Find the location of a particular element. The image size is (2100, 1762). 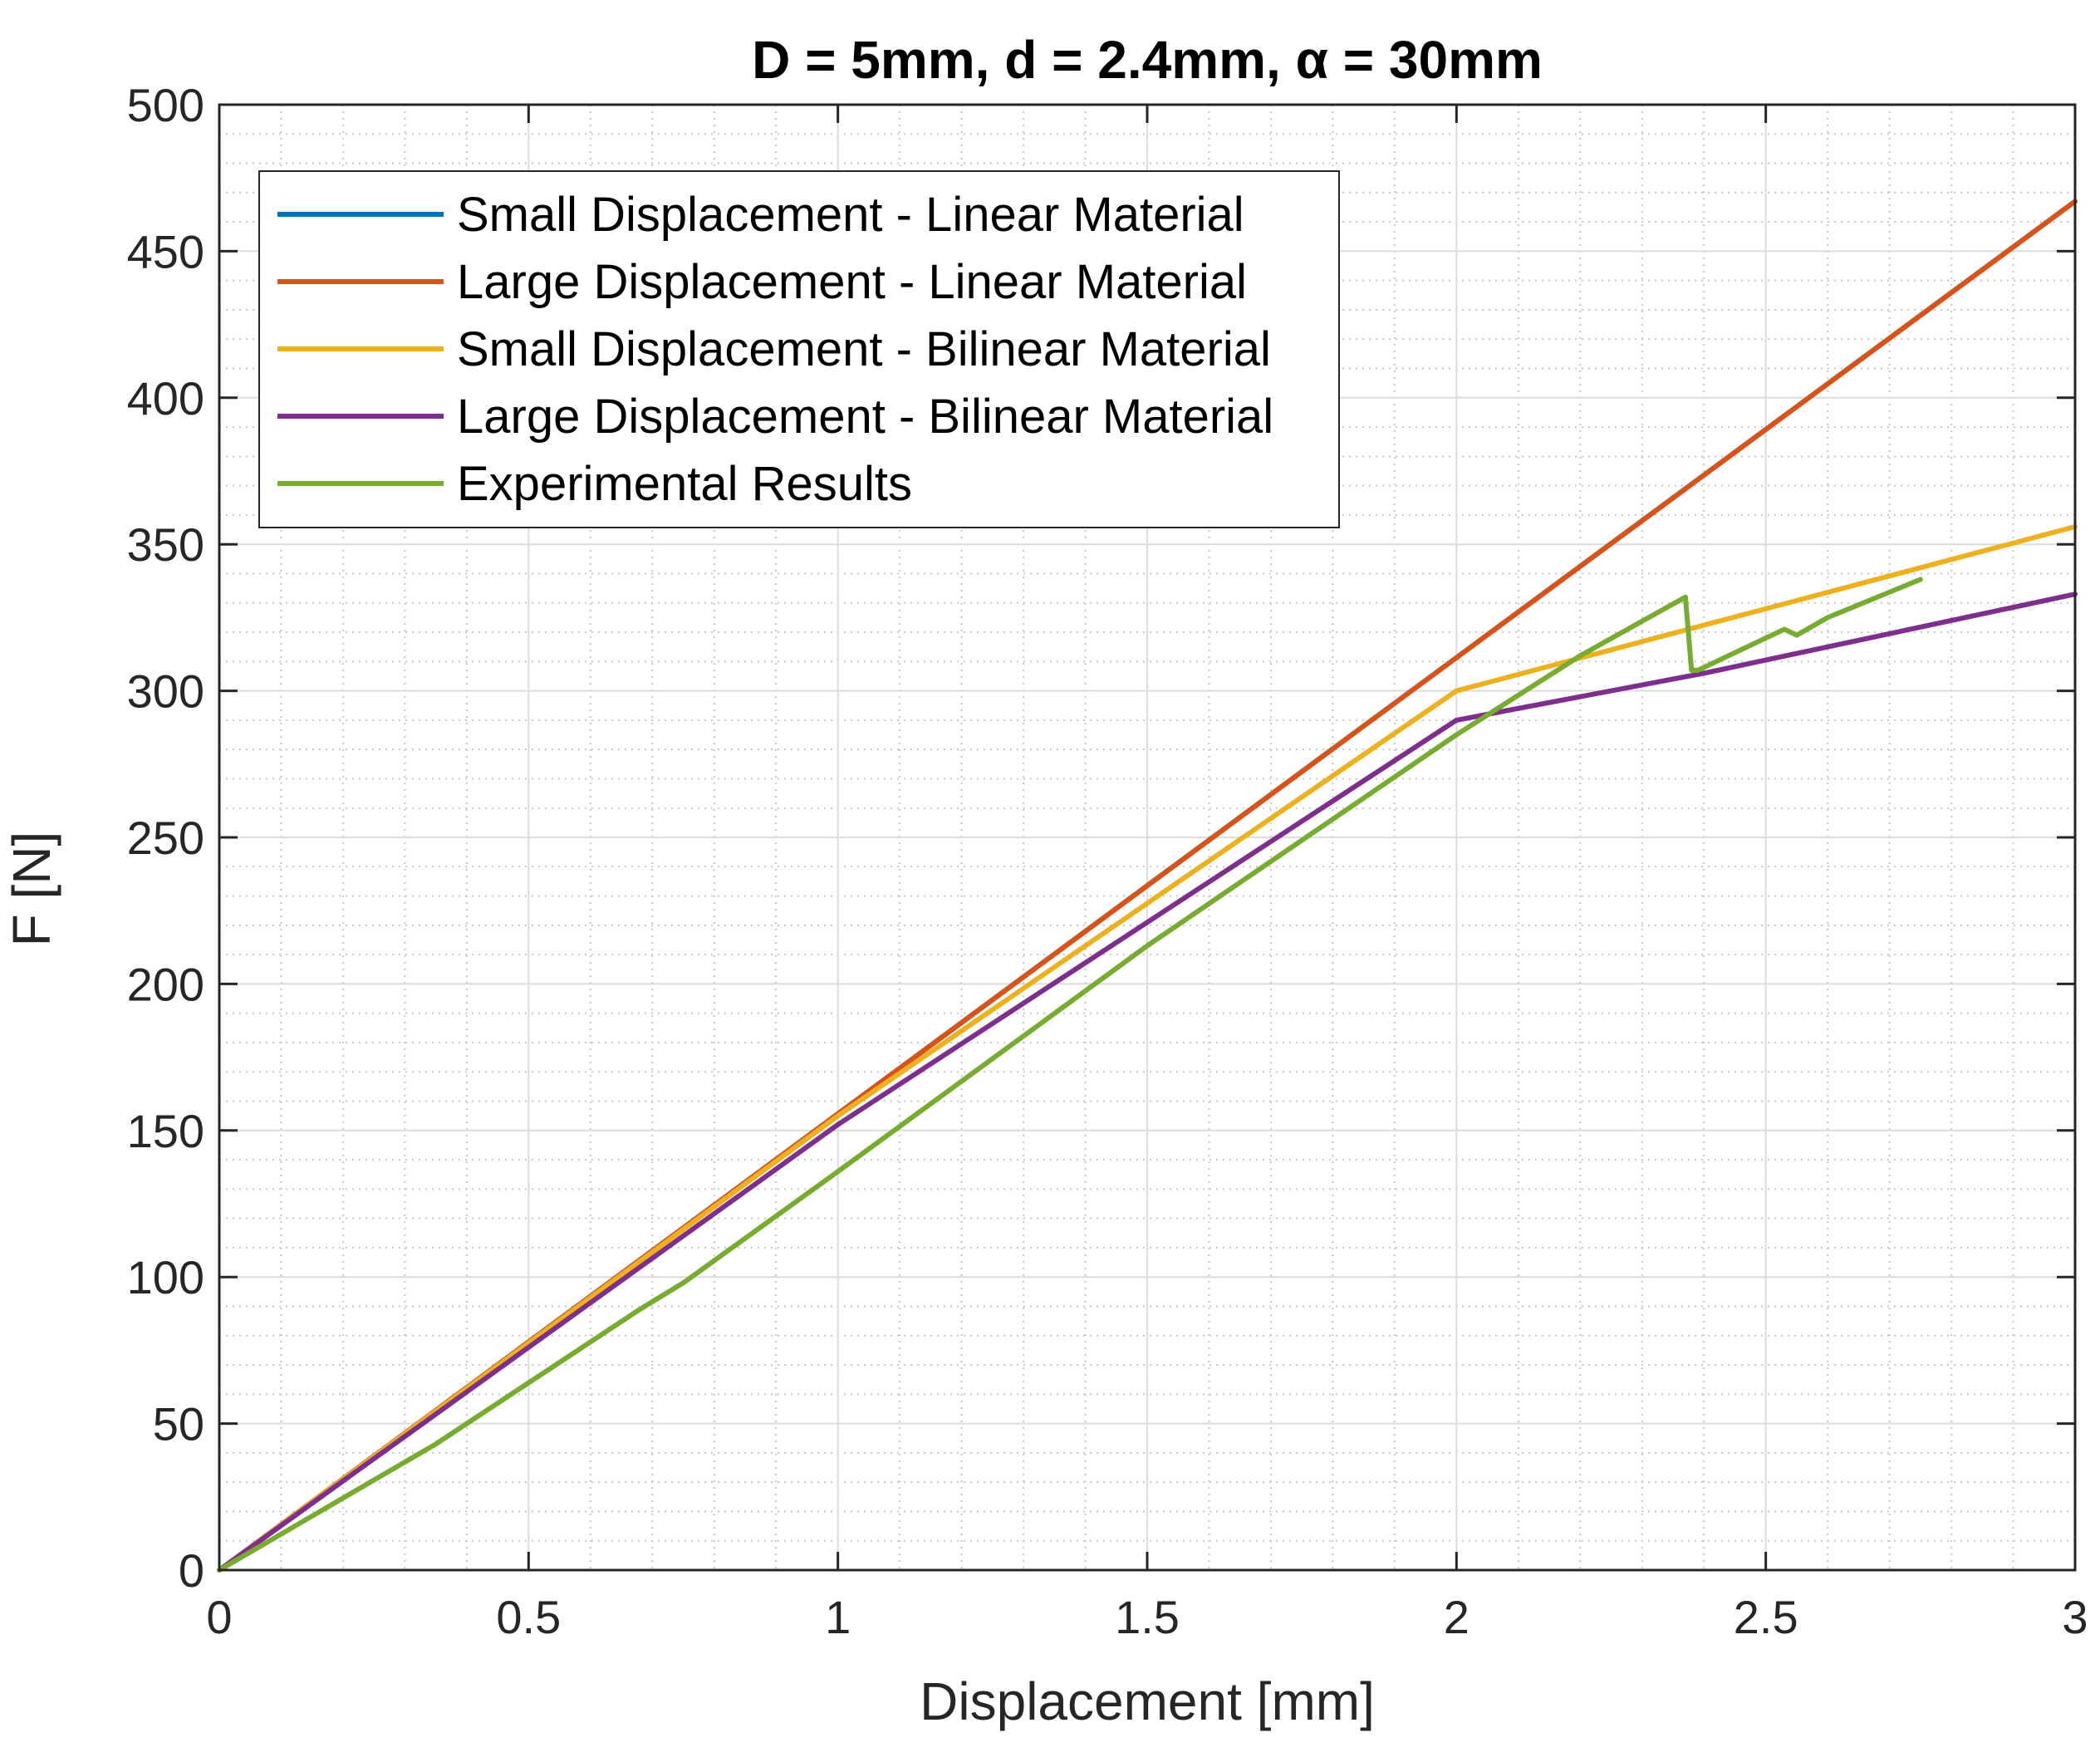

legend-entry-label: Small Displacement - Linear Material is located at coordinates (850, 215).